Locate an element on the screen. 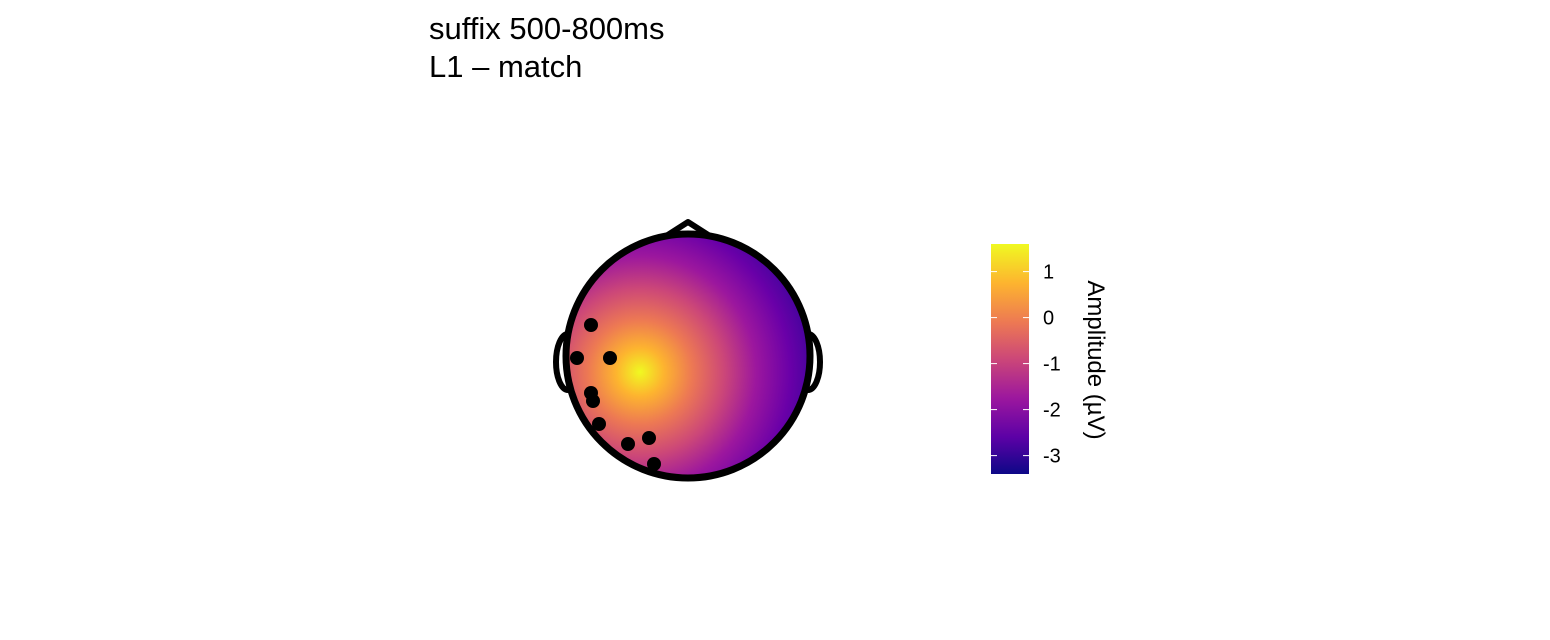 The width and height of the screenshot is (1550, 640). colorbar-ticks: 1 0 -1 -2 -3 is located at coordinates (1026, 365).